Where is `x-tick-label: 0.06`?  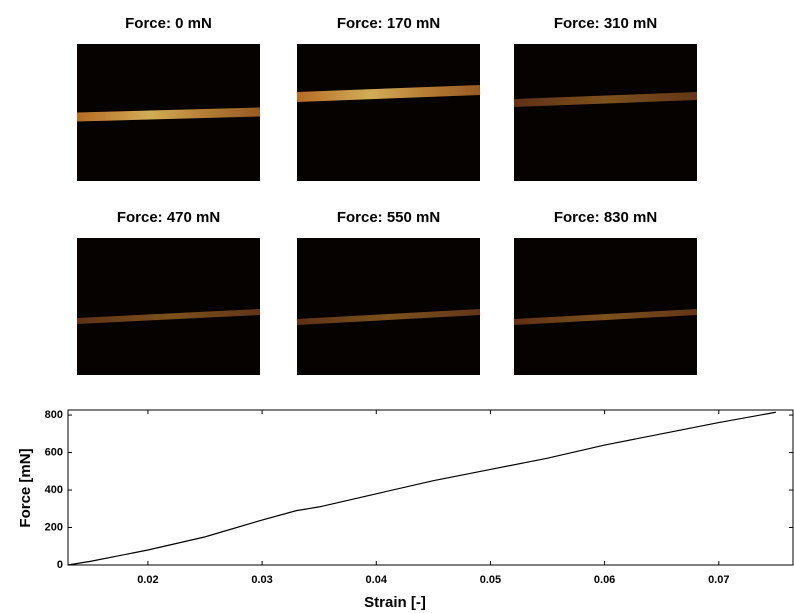
x-tick-label: 0.06 is located at coordinates (604, 580).